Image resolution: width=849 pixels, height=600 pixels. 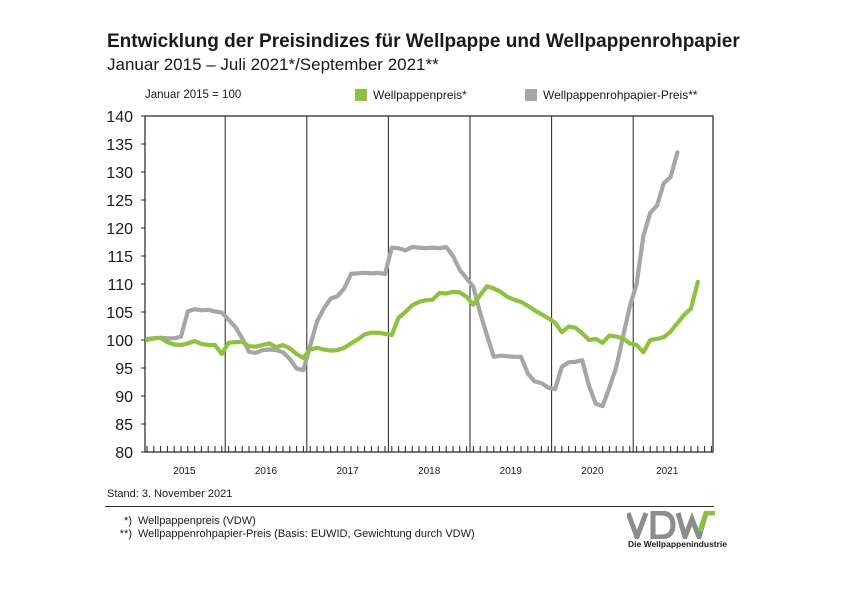 I want to click on legend-item-wellpappenpreis: Wellpappenpreis*, so click(x=411, y=95).